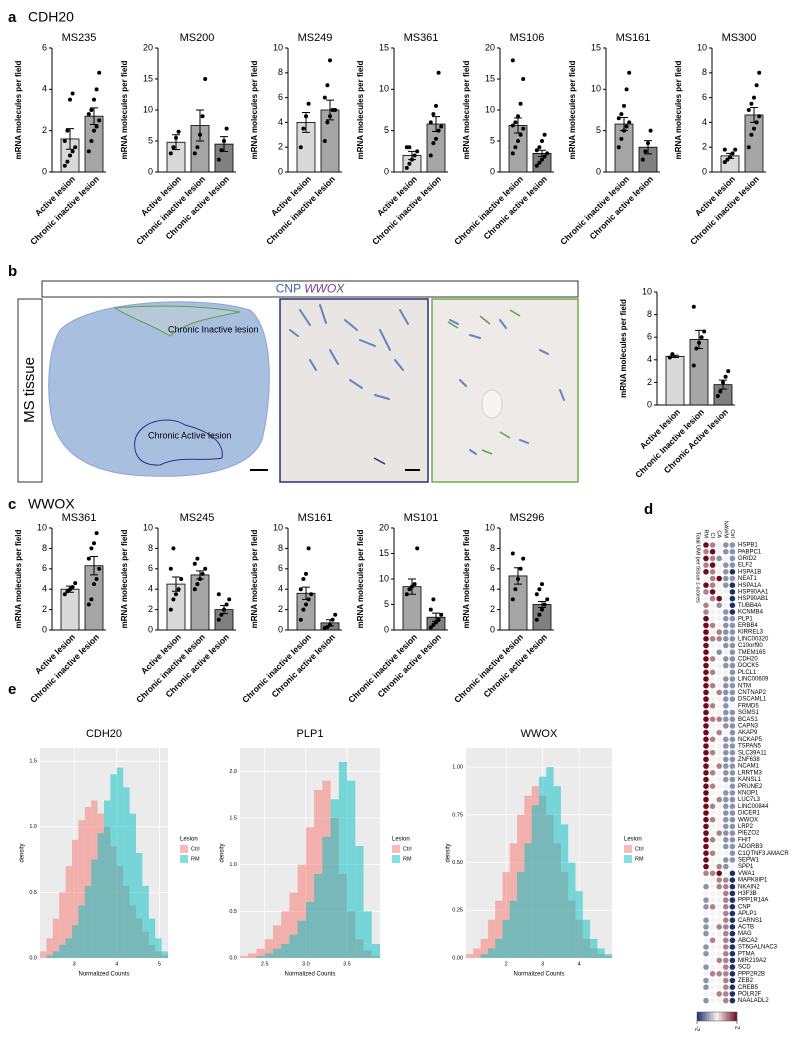  What do you see at coordinates (280, 72) in the screenshot?
I see `y-tick-label: 8` at bounding box center [280, 72].